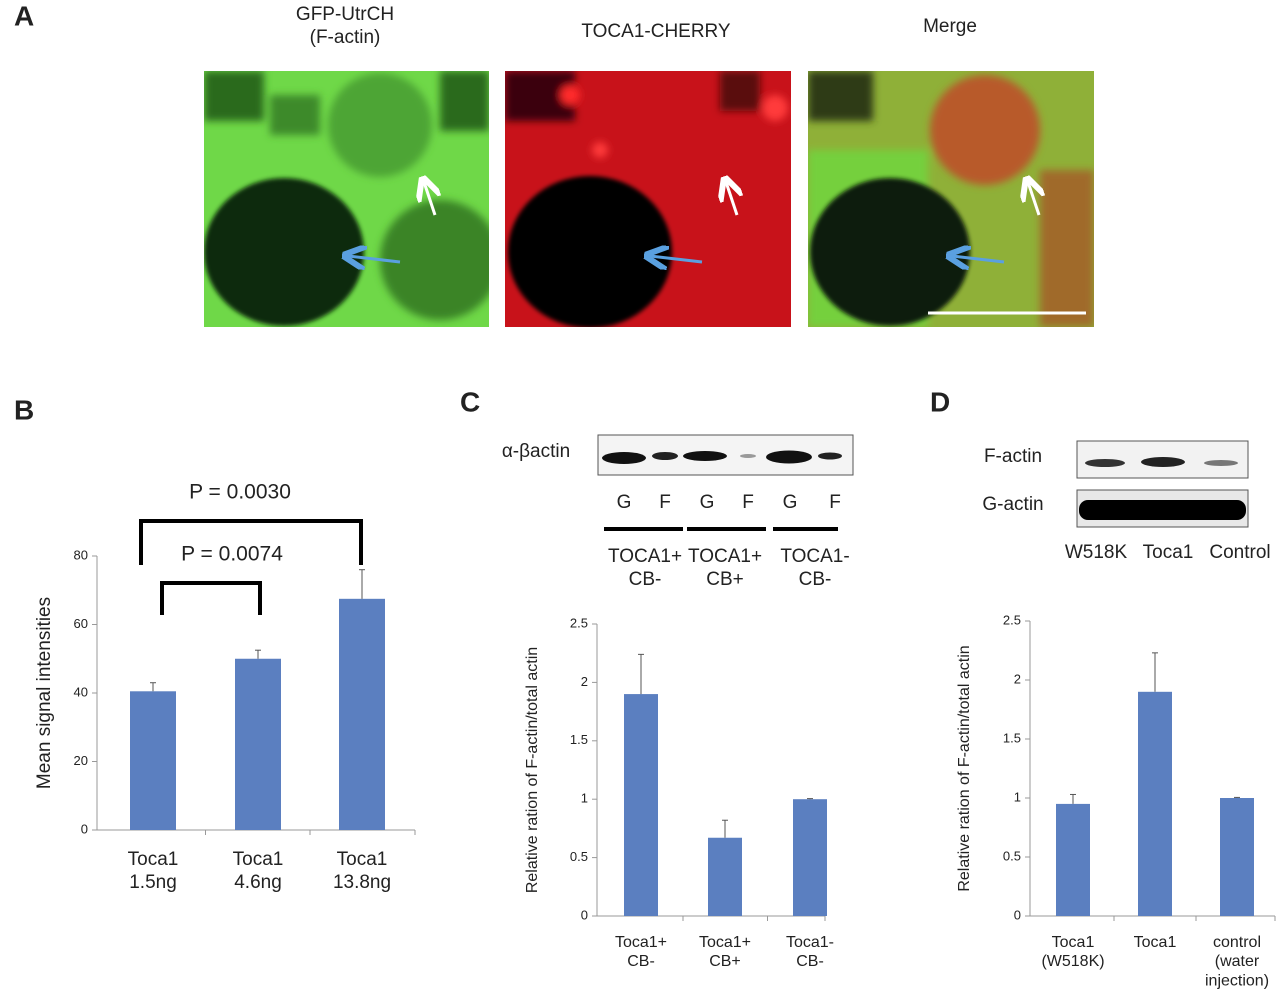 The height and width of the screenshot is (995, 1280). What do you see at coordinates (940, 401) in the screenshot?
I see `panel-label: D` at bounding box center [940, 401].